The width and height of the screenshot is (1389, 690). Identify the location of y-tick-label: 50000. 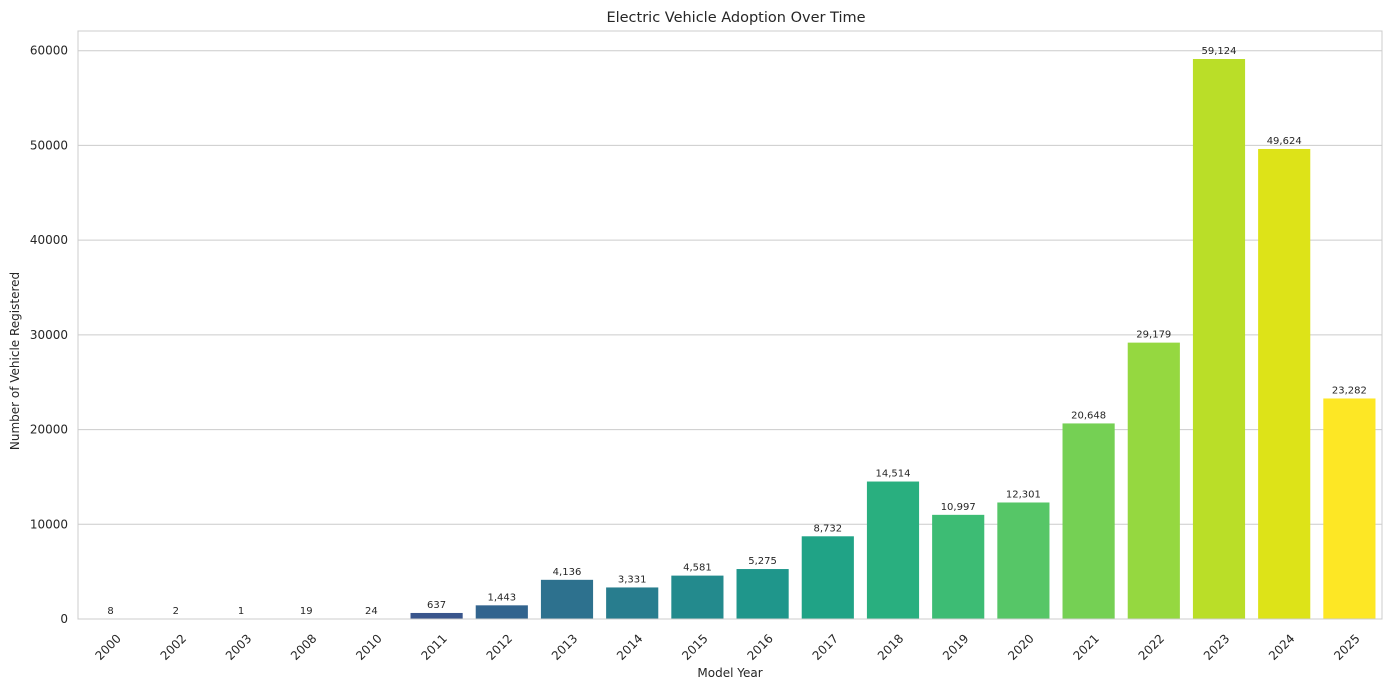
(49, 145).